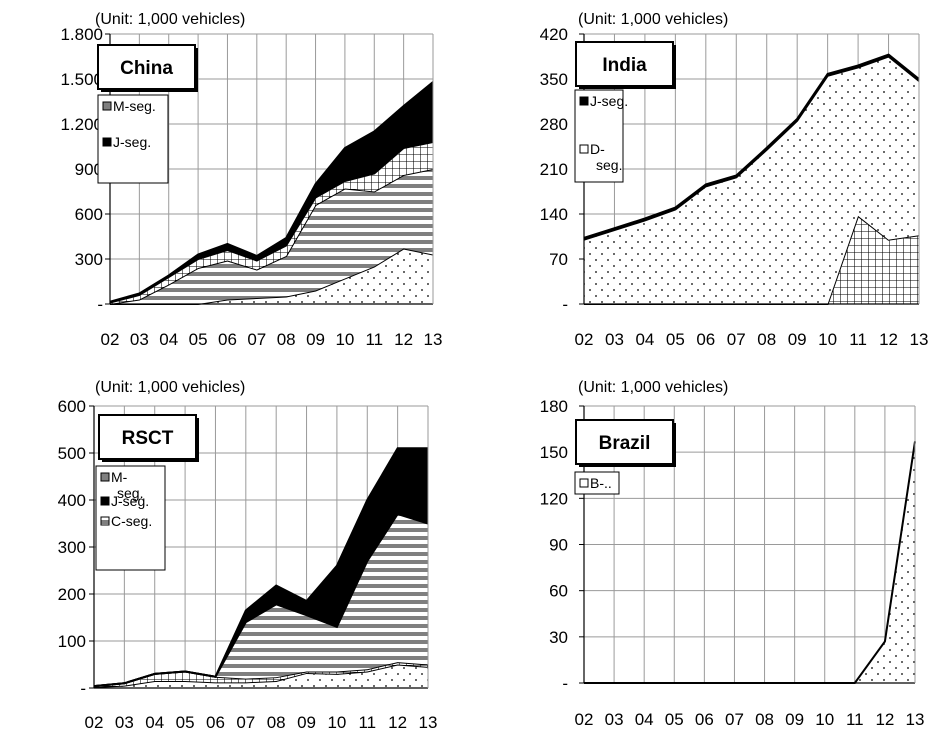 This screenshot has height=731, width=932. What do you see at coordinates (558, 259) in the screenshot?
I see `y-tick-label: 70` at bounding box center [558, 259].